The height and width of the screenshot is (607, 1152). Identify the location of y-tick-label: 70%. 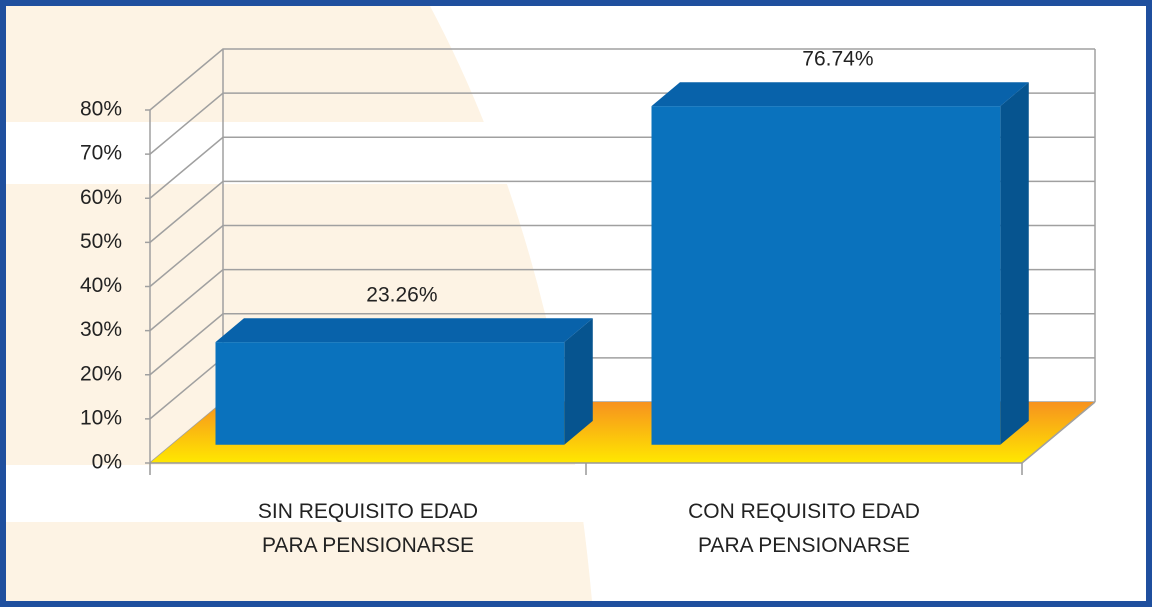
(101, 153).